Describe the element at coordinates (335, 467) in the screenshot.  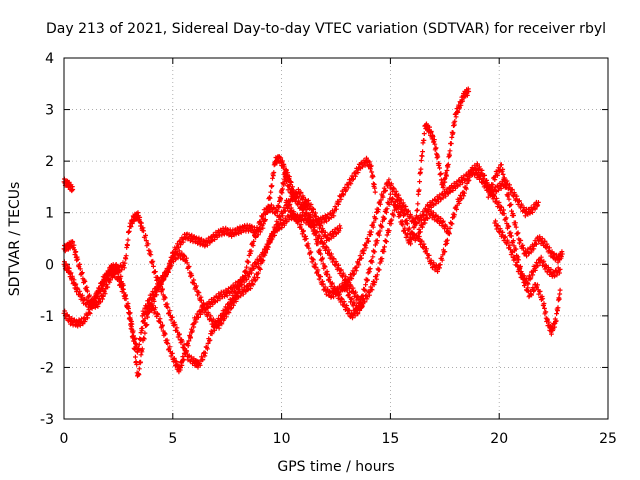
I see `x-axis-label: GPS time / hours` at that location.